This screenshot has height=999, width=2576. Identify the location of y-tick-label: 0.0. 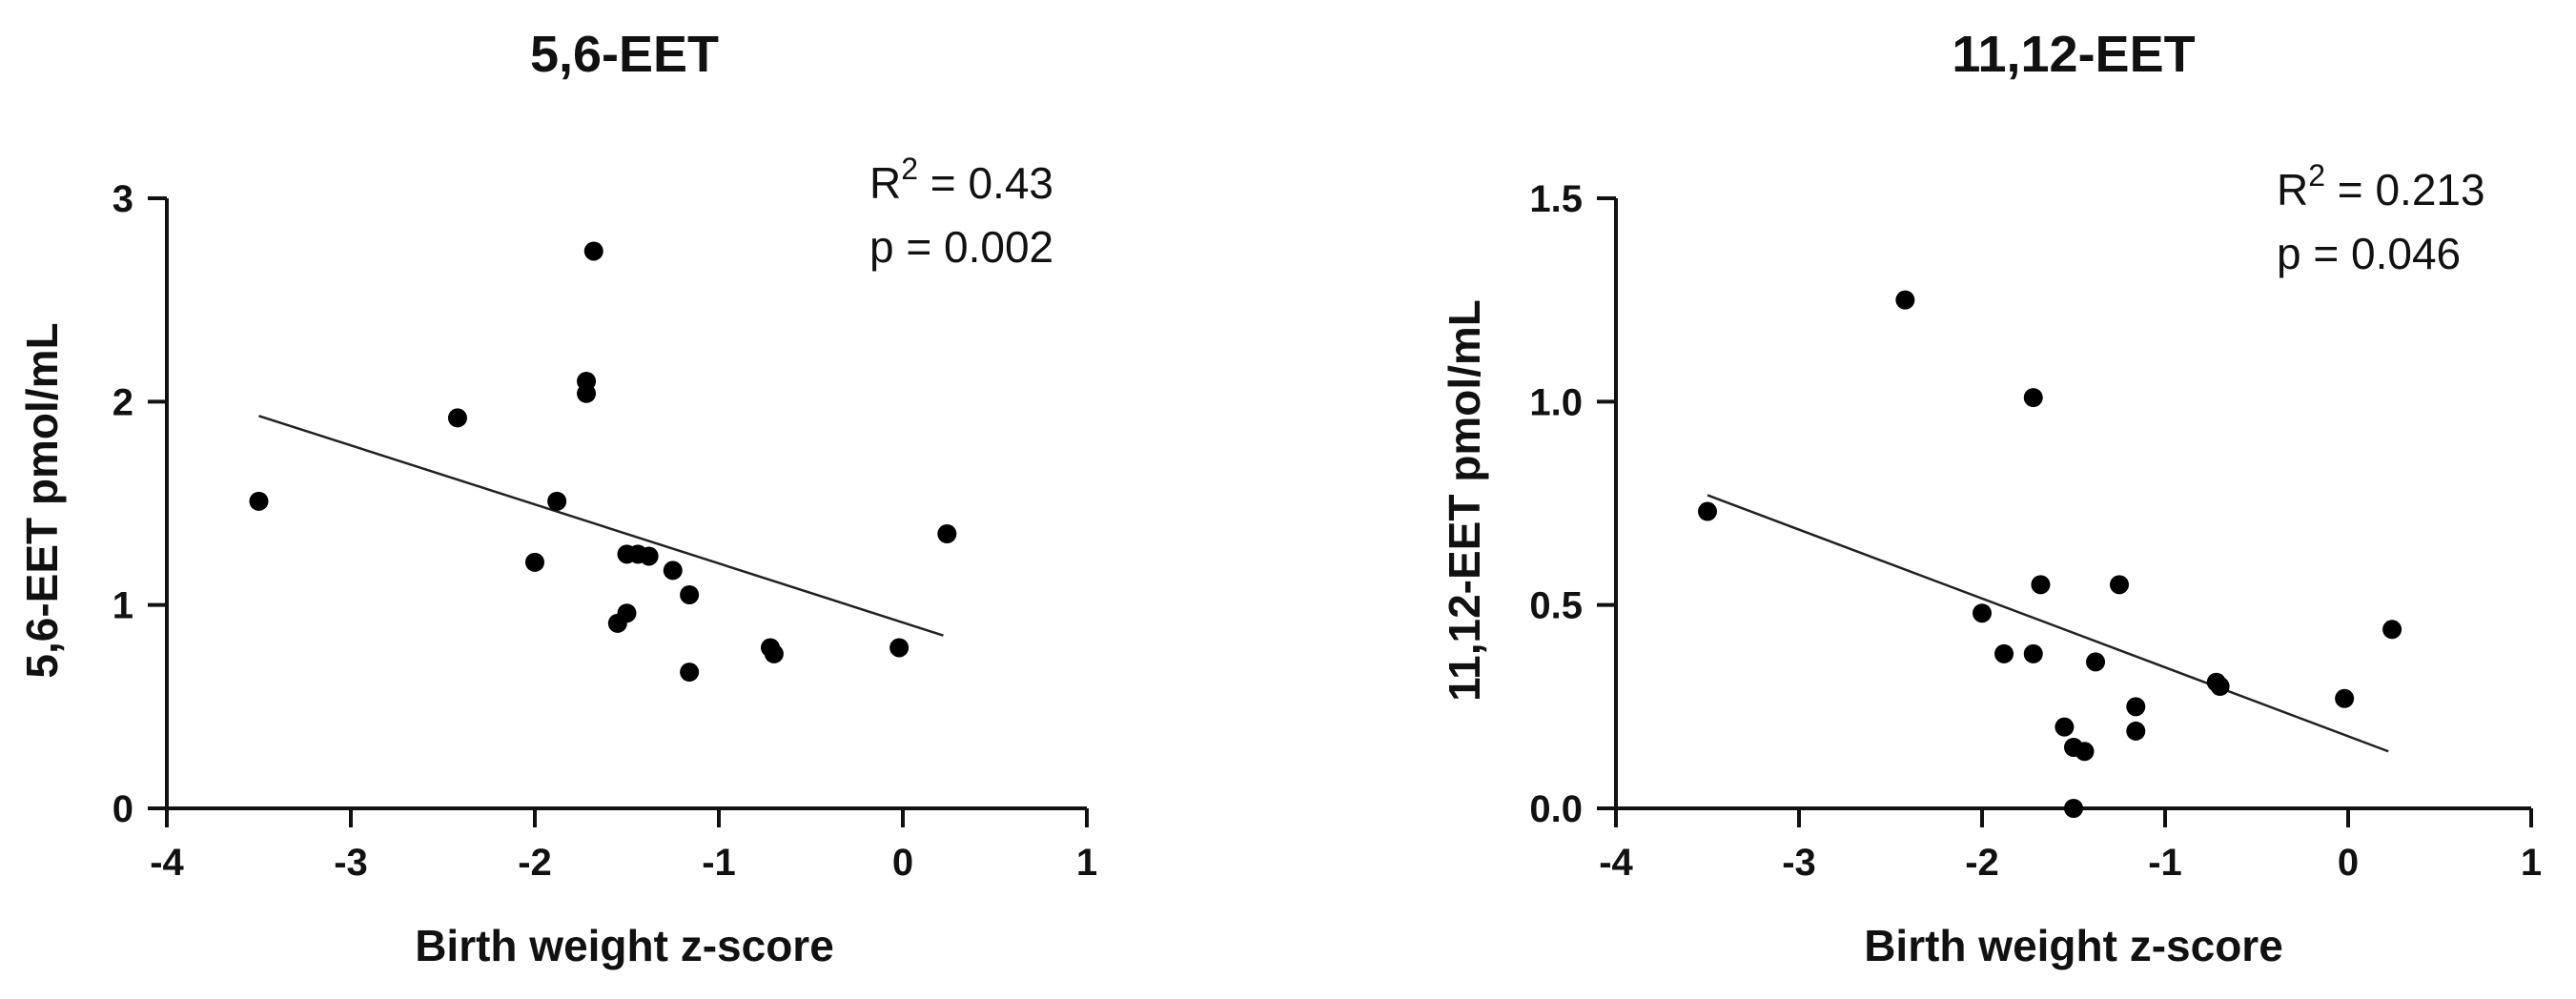
(1556, 809).